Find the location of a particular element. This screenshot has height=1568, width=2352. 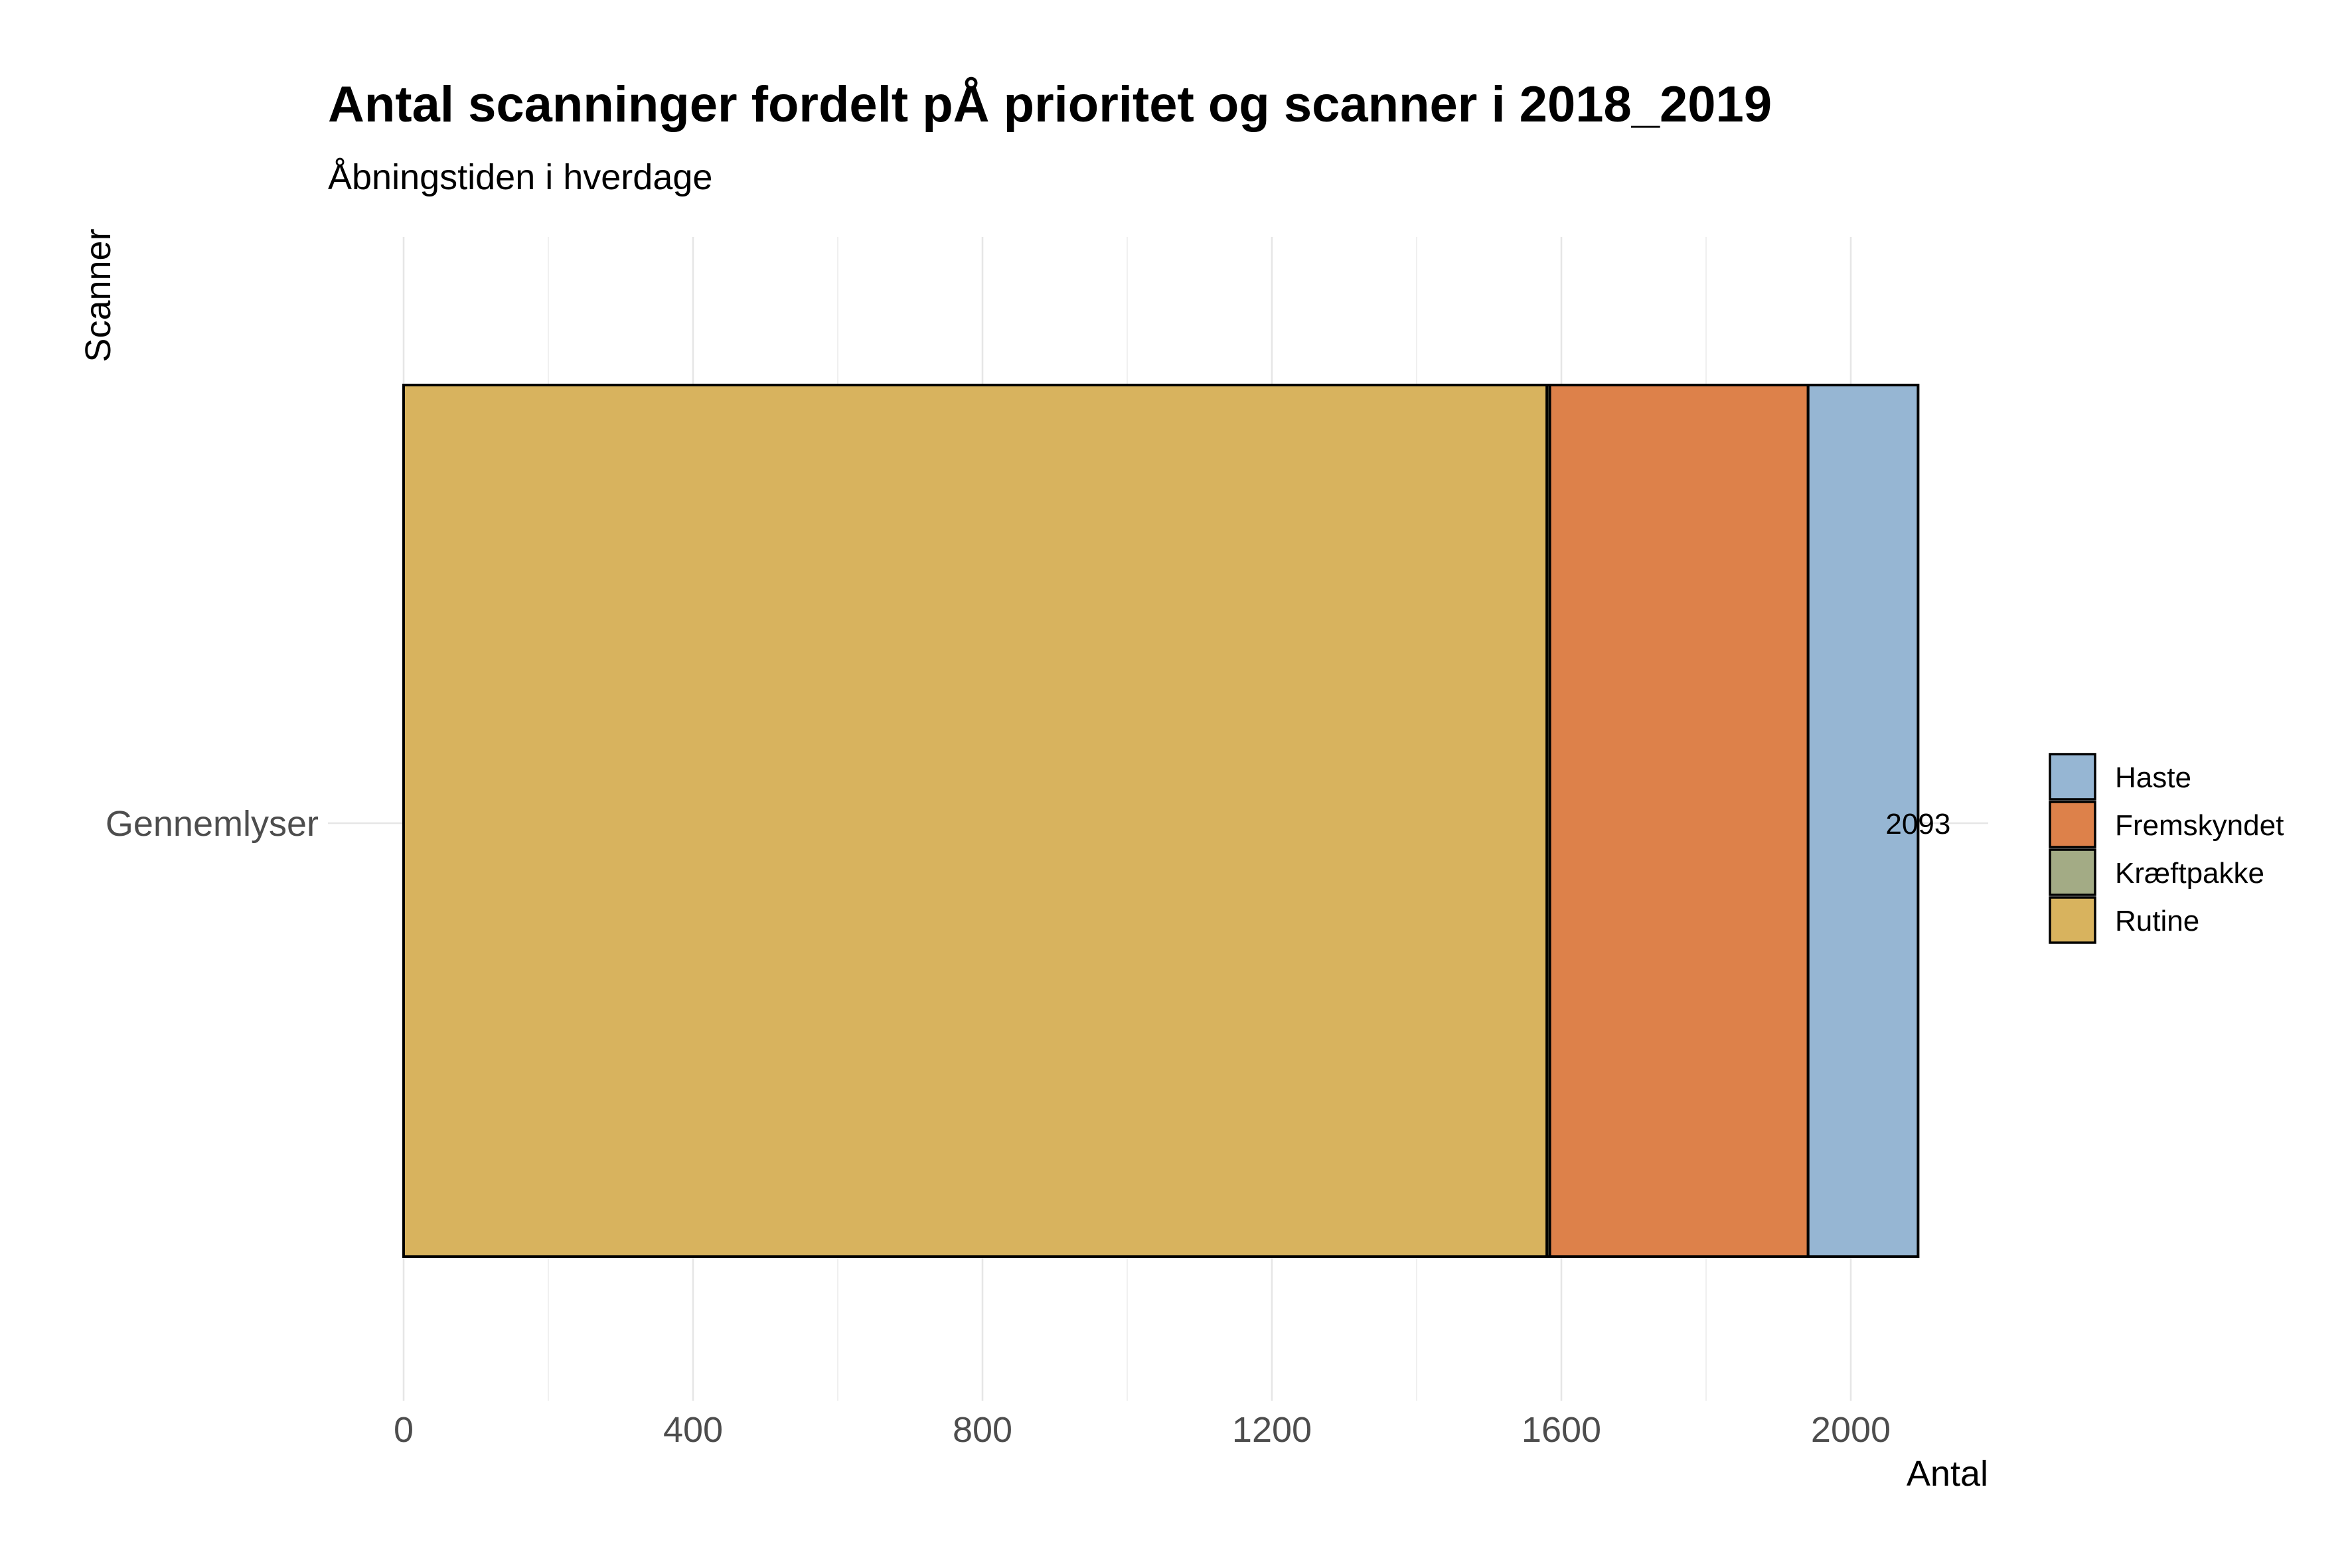

legend-label: Haste is located at coordinates (2153, 778).